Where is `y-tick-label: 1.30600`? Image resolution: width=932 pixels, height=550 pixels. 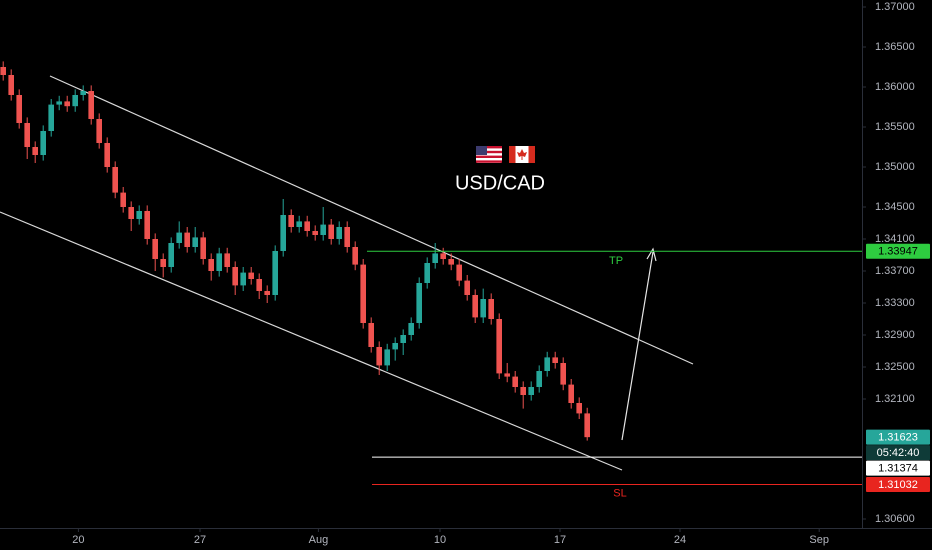 y-tick-label: 1.30600 is located at coordinates (895, 519).